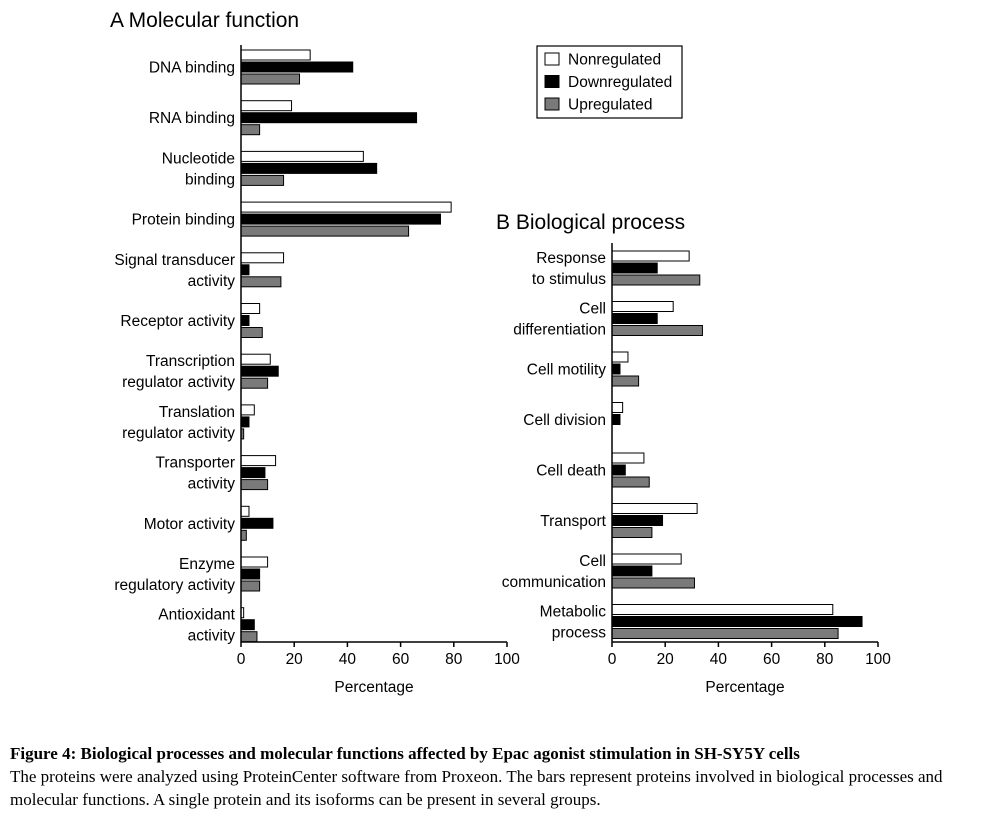 The image size is (982, 823). What do you see at coordinates (666, 659) in the screenshot?
I see `bp-x-tick-label: 20` at bounding box center [666, 659].